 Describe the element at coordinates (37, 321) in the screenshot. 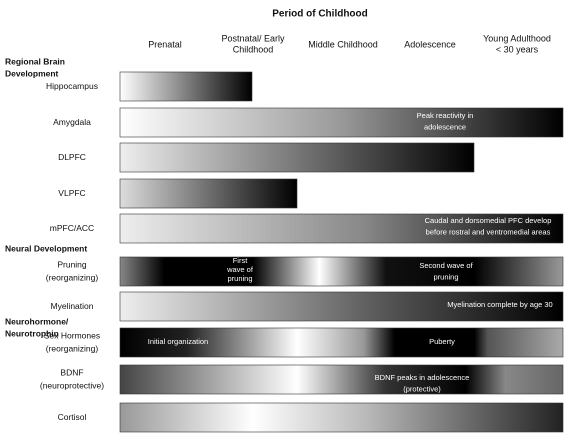

I see `section-label: Neurohormone/` at that location.